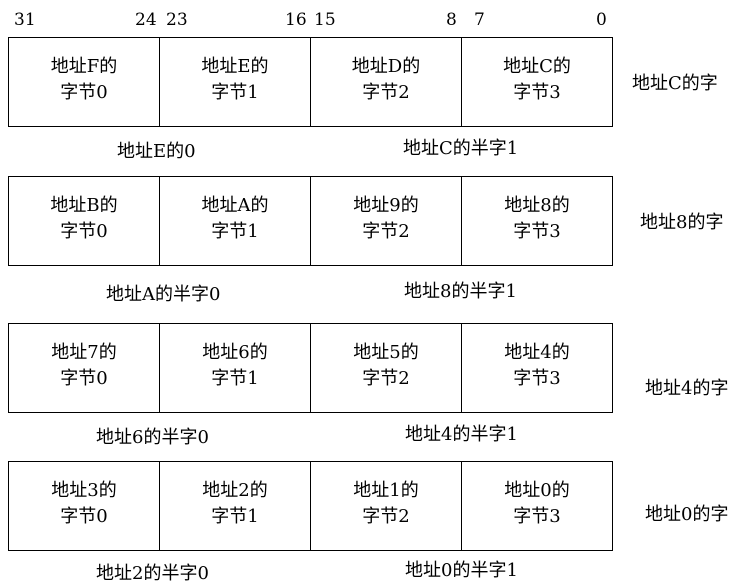 This screenshot has width=743, height=585. What do you see at coordinates (386, 352) in the screenshot?
I see `byte-address-label: 地址5的` at bounding box center [386, 352].